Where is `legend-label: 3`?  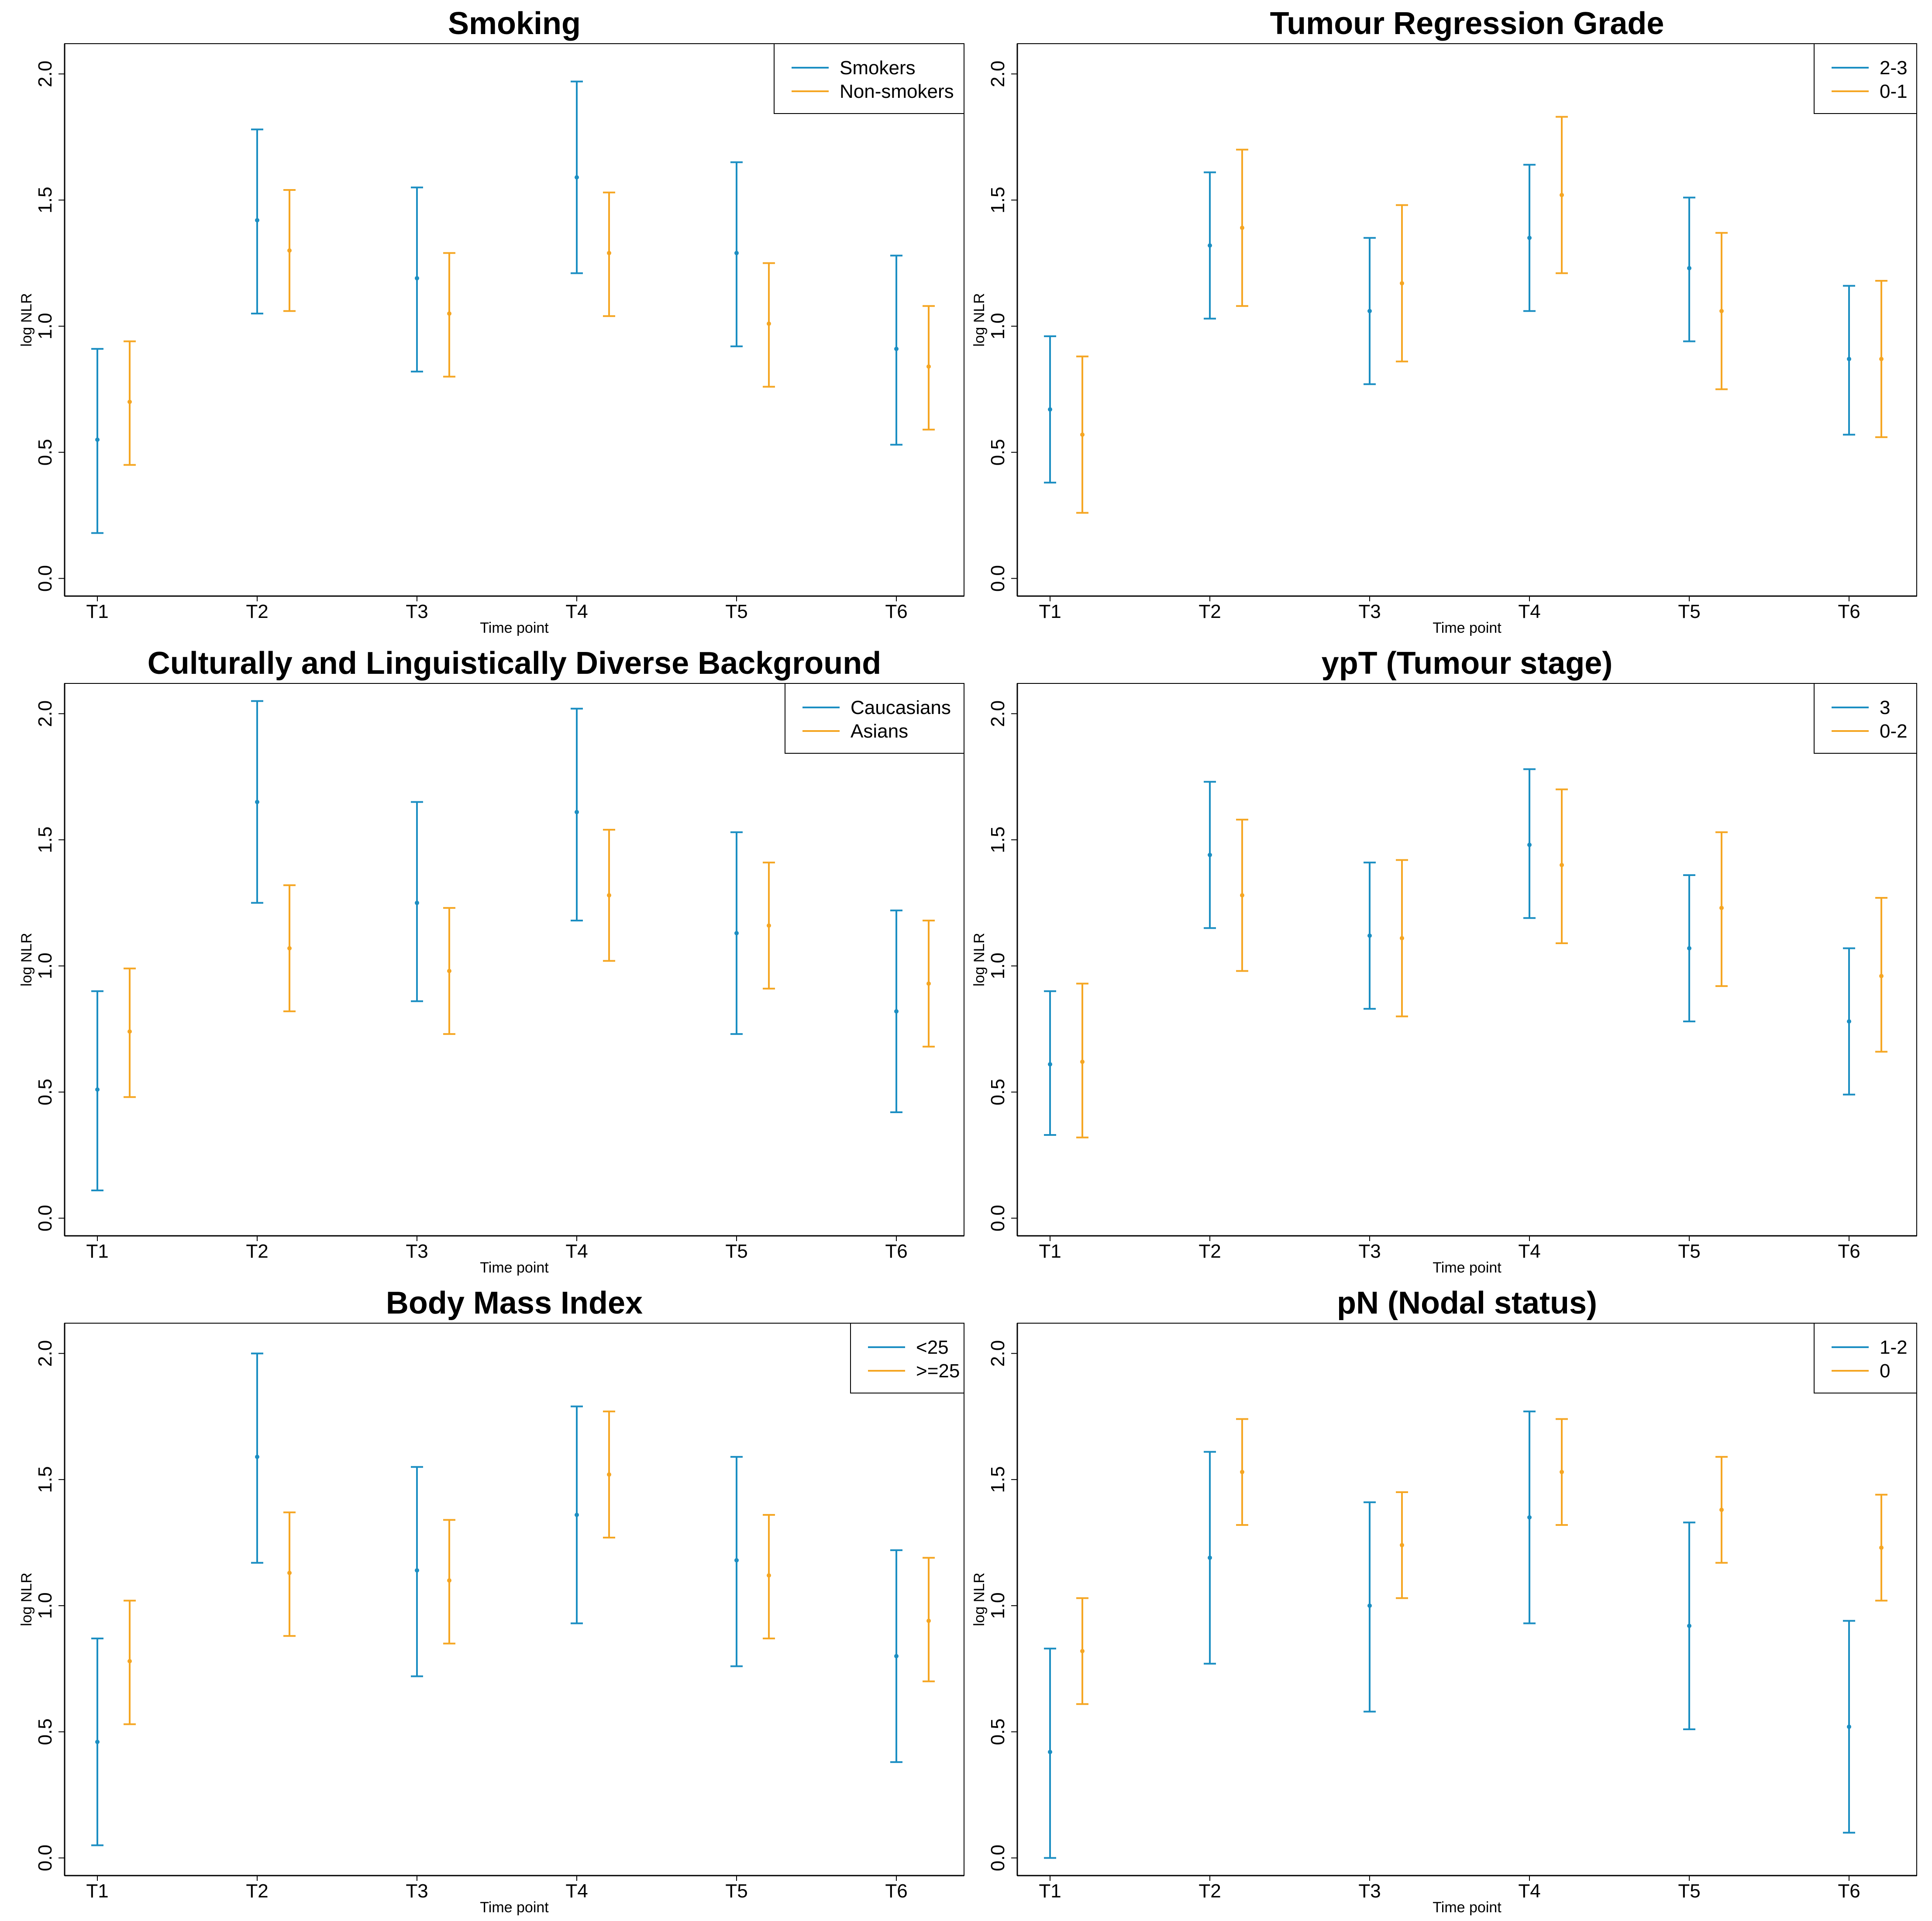
legend-label: 3 is located at coordinates (1885, 707).